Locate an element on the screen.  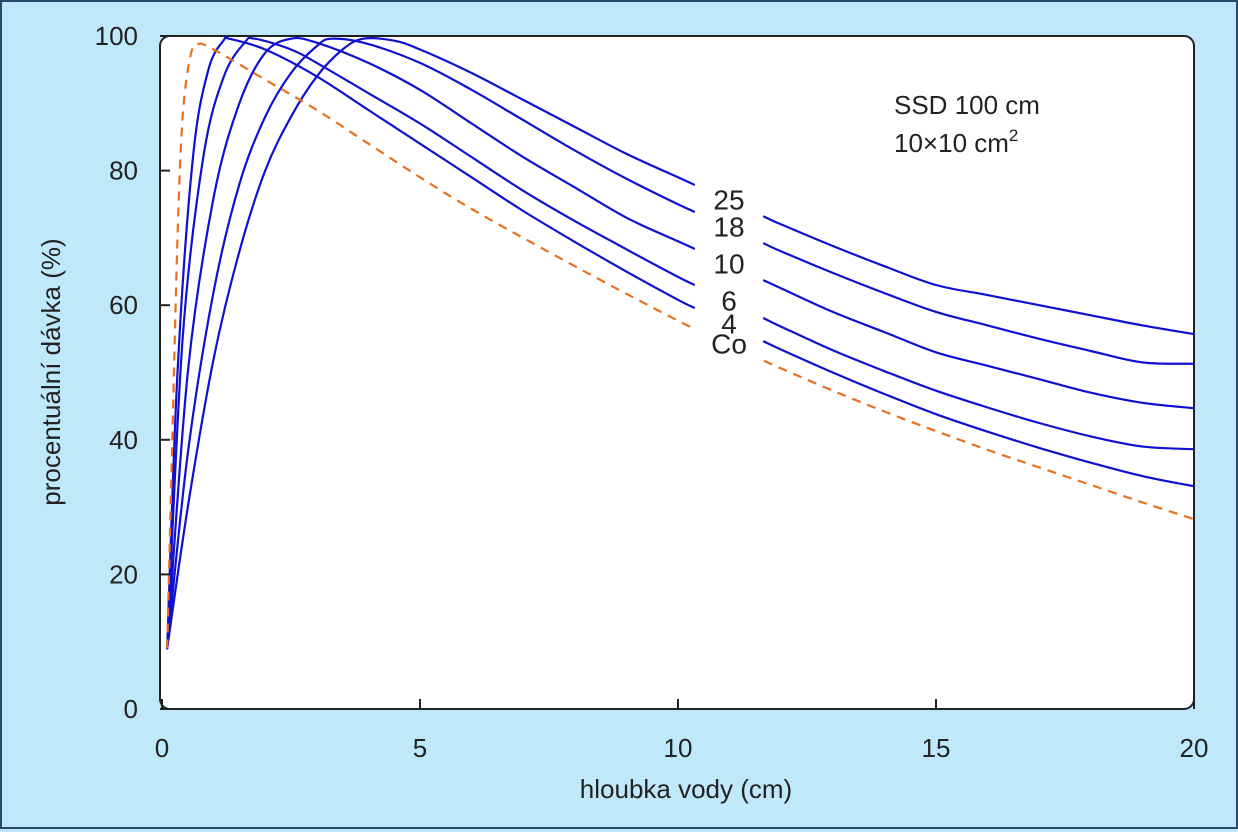
y-tick-label: 40 is located at coordinates (123, 440).